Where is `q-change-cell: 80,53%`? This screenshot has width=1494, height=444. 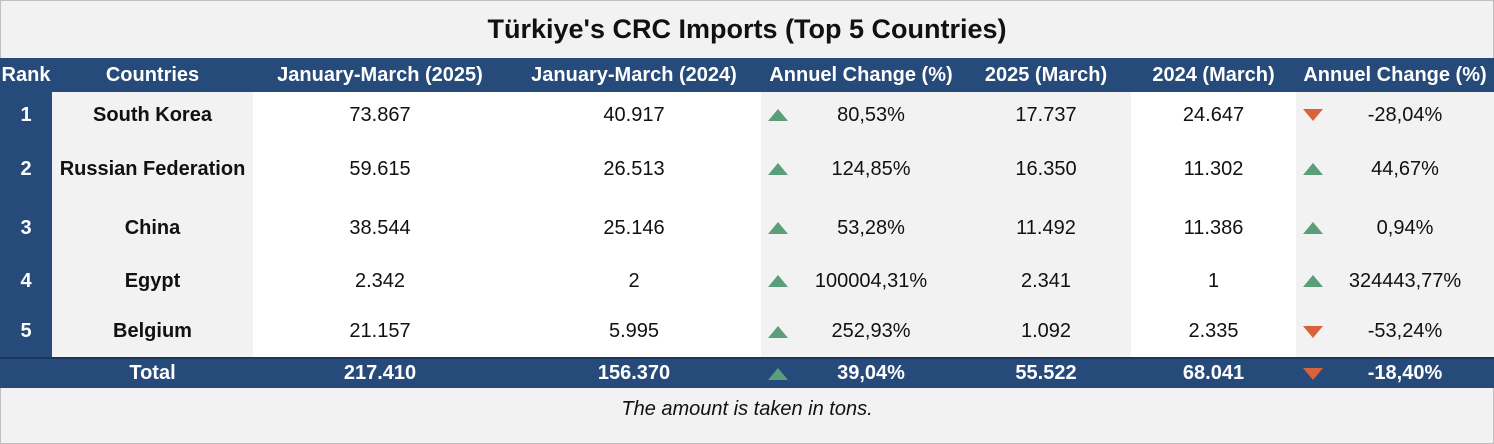
q-change-cell: 80,53% is located at coordinates (861, 115).